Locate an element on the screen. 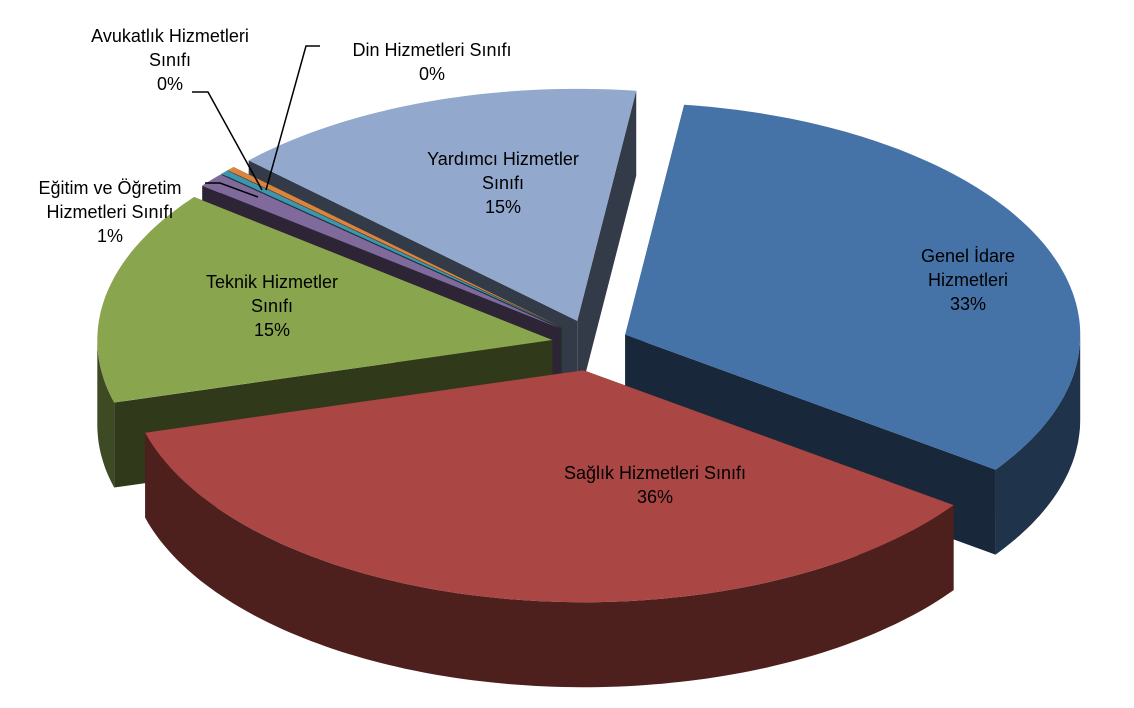  slice-label: Yardımcı Hizmetler Sınıfı 15% is located at coordinates (503, 183).